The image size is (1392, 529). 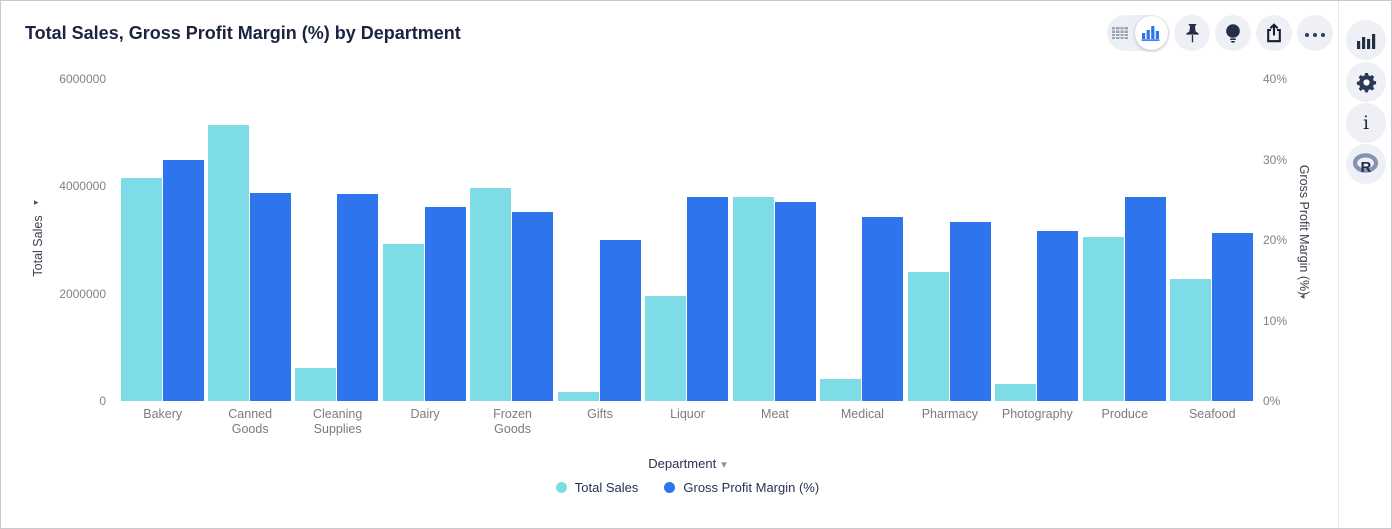 I want to click on x-category-label: Liquor, so click(x=687, y=414).